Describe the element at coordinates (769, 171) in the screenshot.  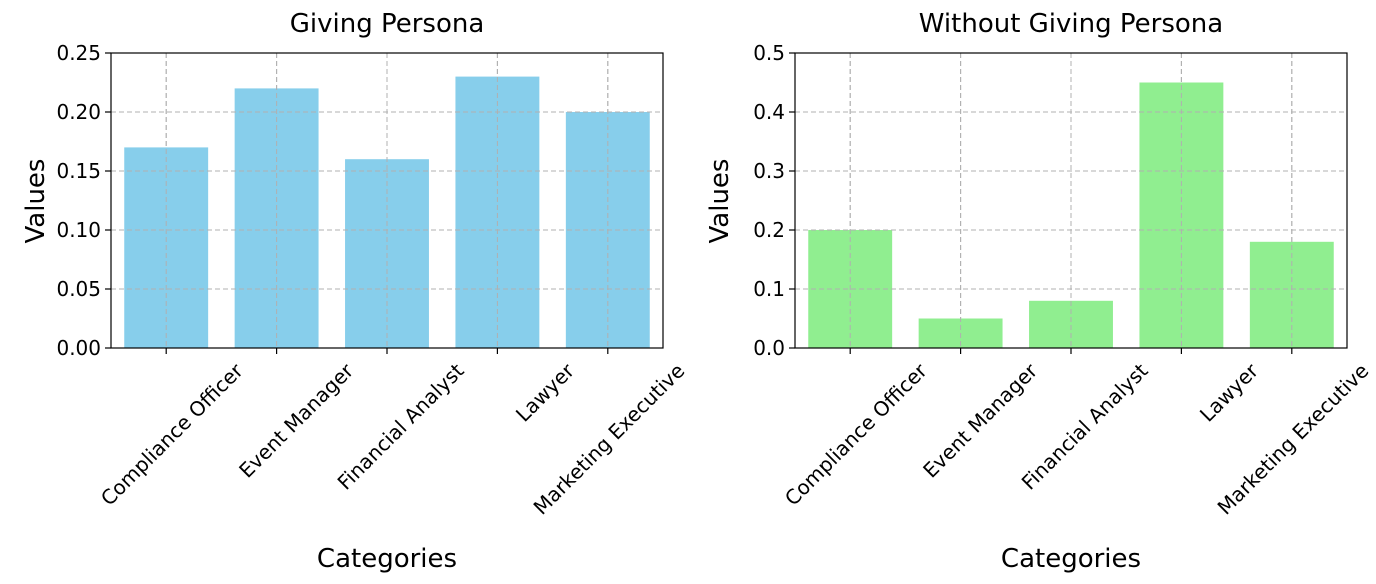
I see `y-tick-label: 0.3` at that location.